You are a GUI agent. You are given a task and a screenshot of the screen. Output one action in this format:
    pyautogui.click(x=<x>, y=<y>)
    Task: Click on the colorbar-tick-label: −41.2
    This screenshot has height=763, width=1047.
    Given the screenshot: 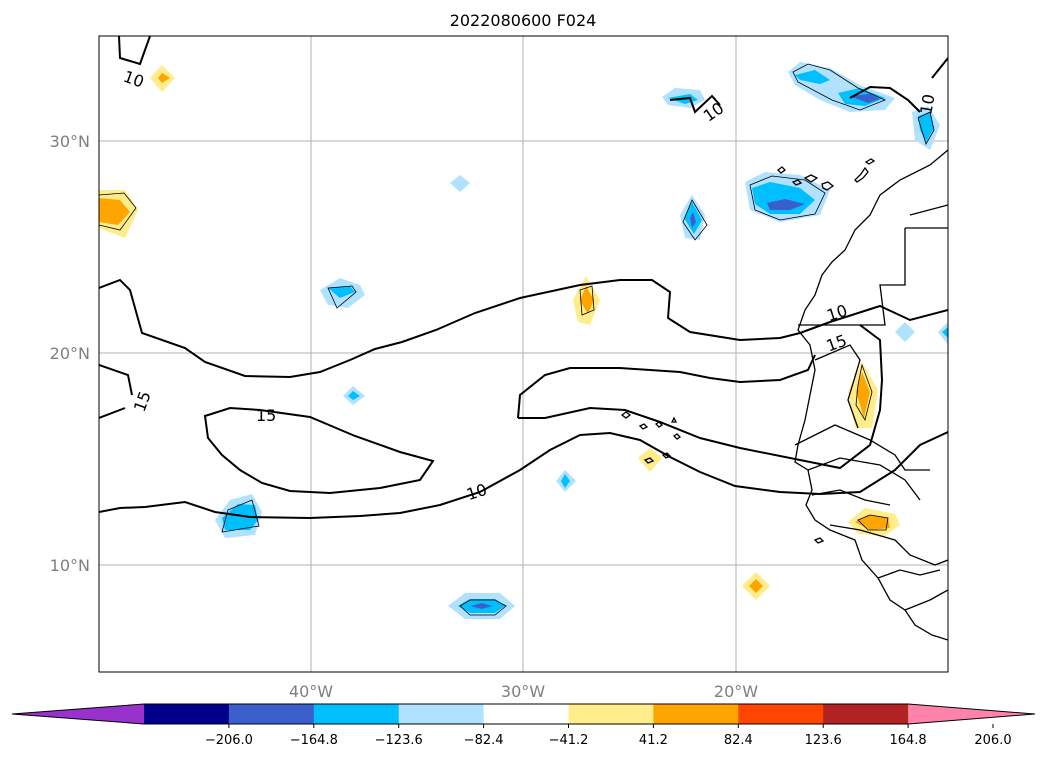 What is the action you would take?
    pyautogui.click(x=569, y=740)
    